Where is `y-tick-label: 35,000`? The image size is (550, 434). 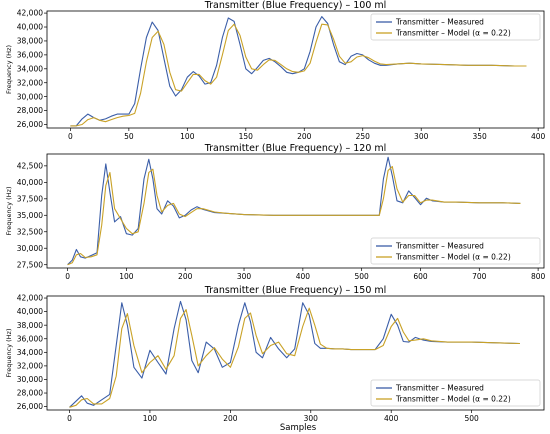 y-tick-label: 35,000 is located at coordinates (30, 215).